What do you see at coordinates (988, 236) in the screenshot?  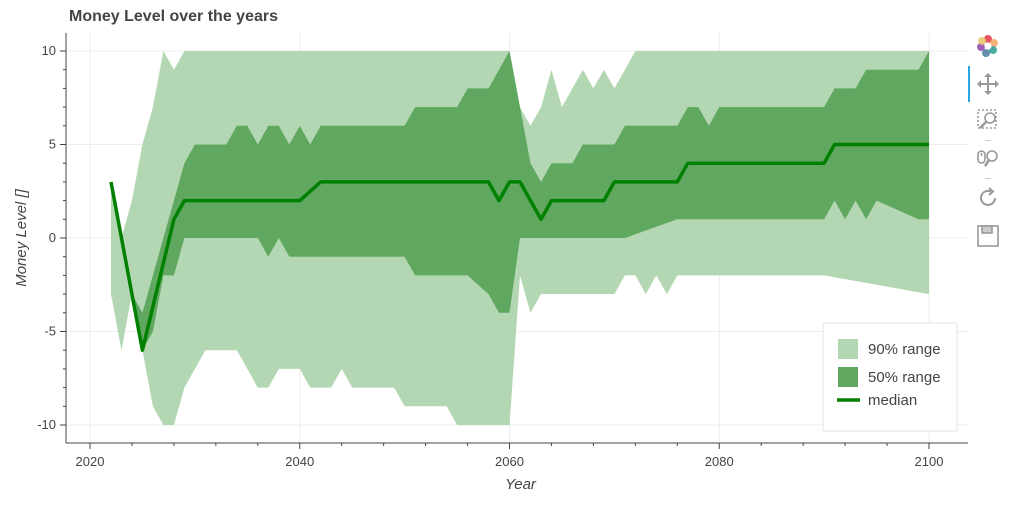 I see `save-icon` at bounding box center [988, 236].